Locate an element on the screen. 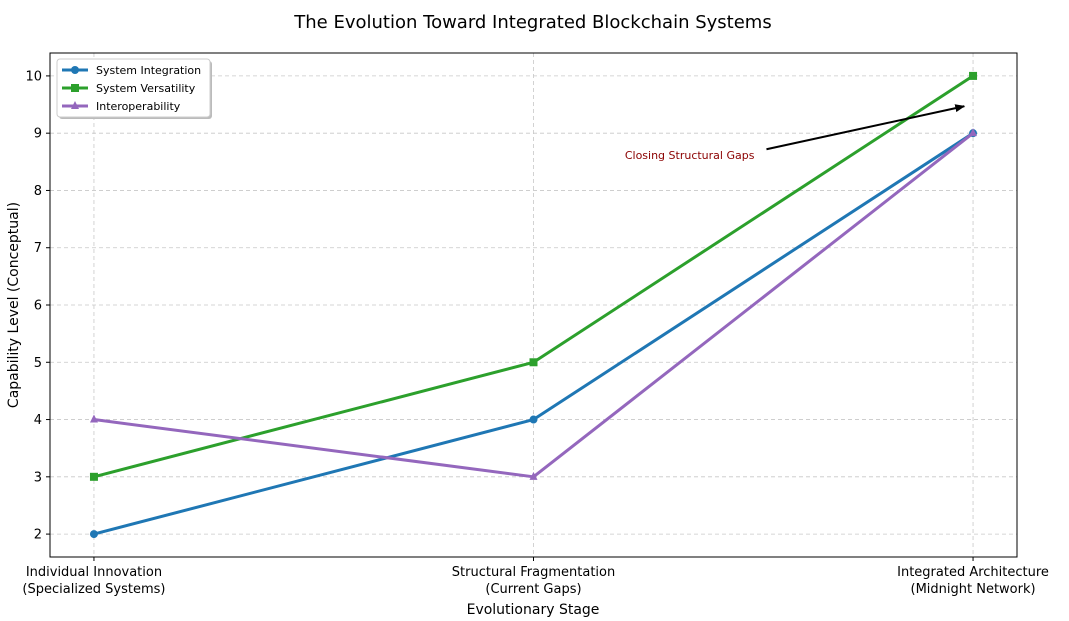  x-tick-label-line: Individual Innovation is located at coordinates (94, 572).